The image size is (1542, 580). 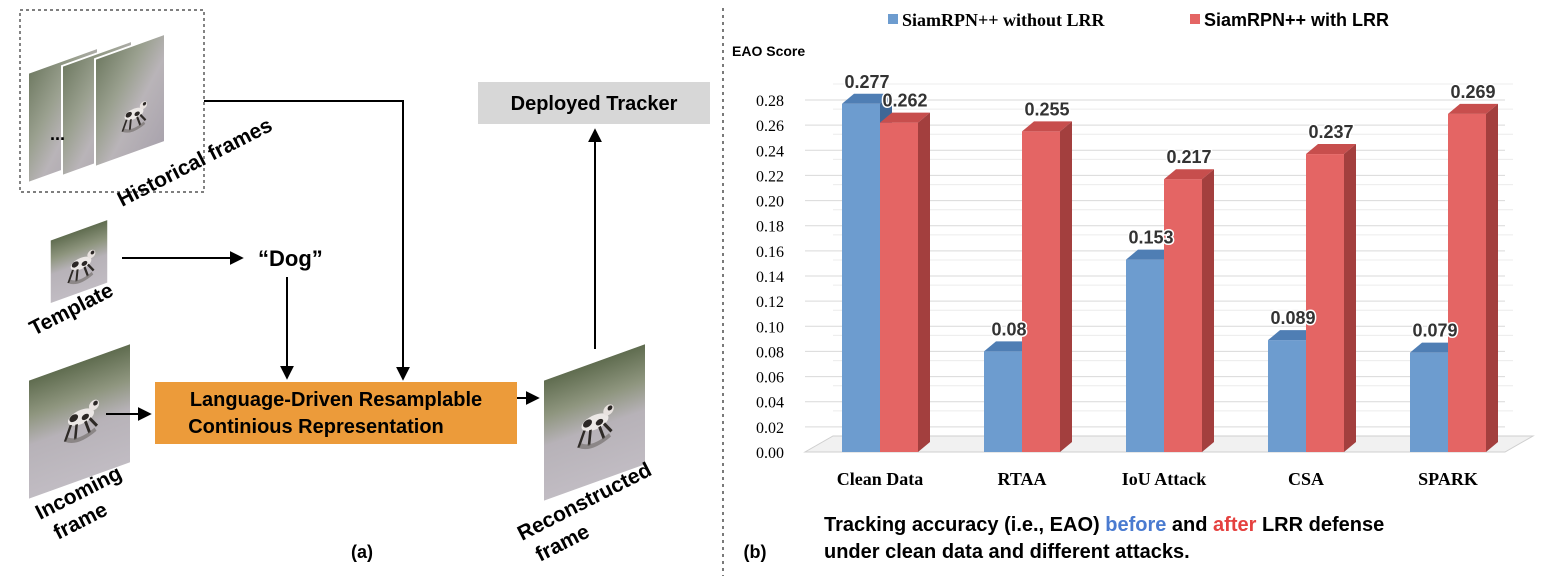 I want to click on legend-label-with: SiamRPN++ with LRR, so click(x=1296, y=20).